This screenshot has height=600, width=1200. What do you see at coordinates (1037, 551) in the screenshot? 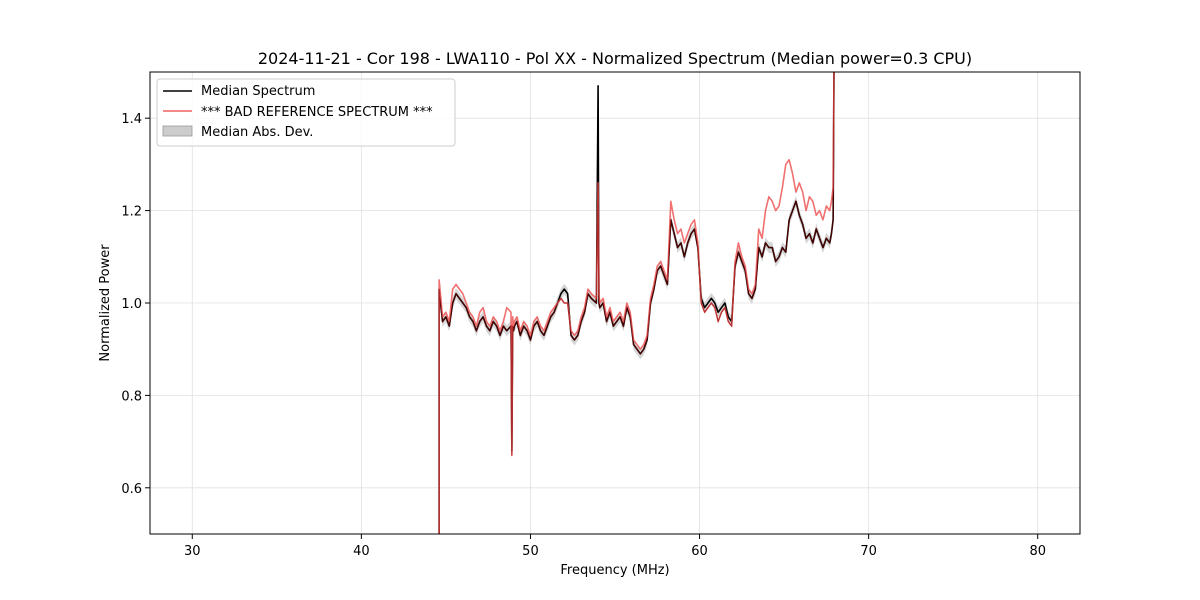
I see `x-tick-label: 80` at bounding box center [1037, 551].